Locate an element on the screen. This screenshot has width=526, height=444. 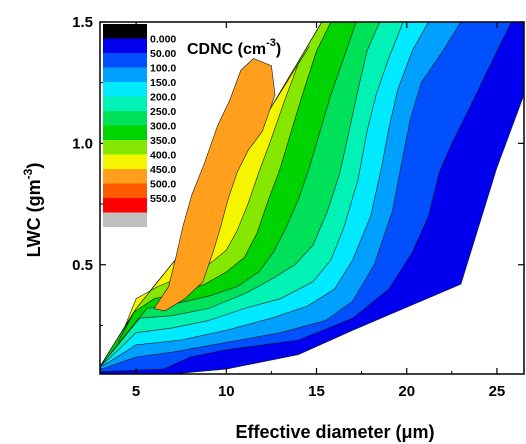
colorbar-level-label: 450.0 is located at coordinates (163, 170).